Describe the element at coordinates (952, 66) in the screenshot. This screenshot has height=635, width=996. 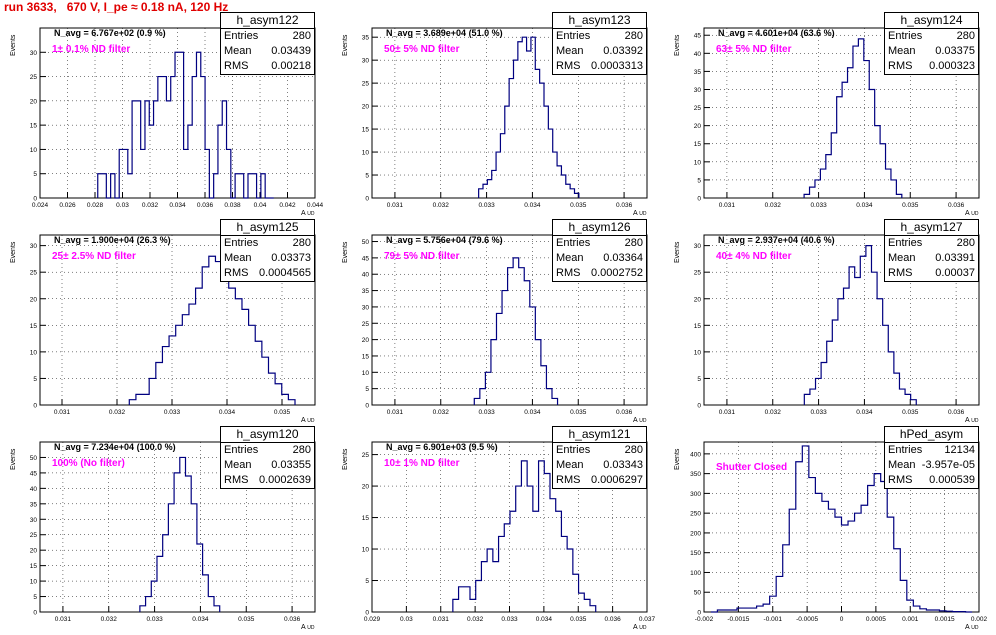
I see `stats-value: 0.000323` at that location.